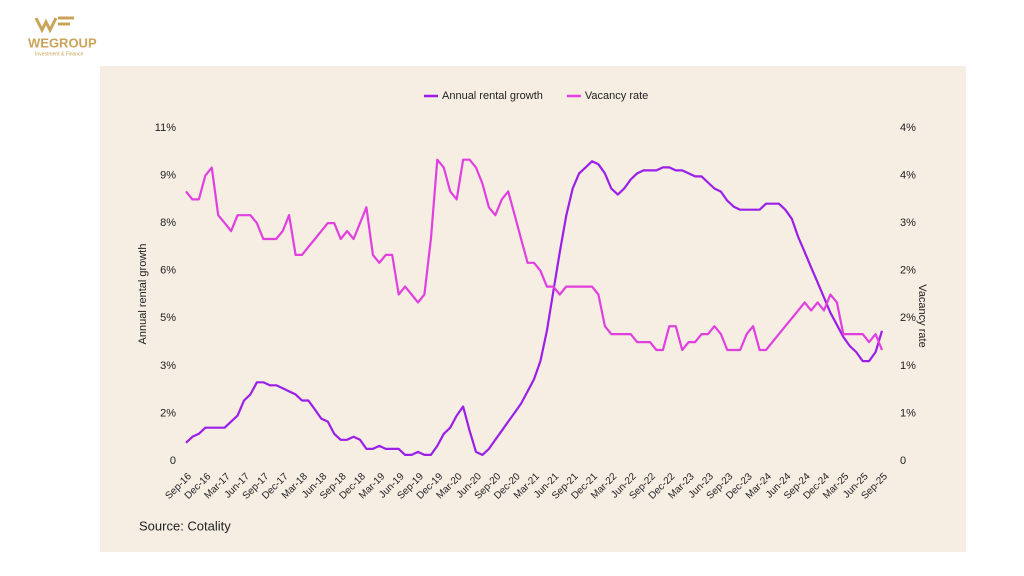  Describe the element at coordinates (173, 461) in the screenshot. I see `y-tick-label: 0` at that location.